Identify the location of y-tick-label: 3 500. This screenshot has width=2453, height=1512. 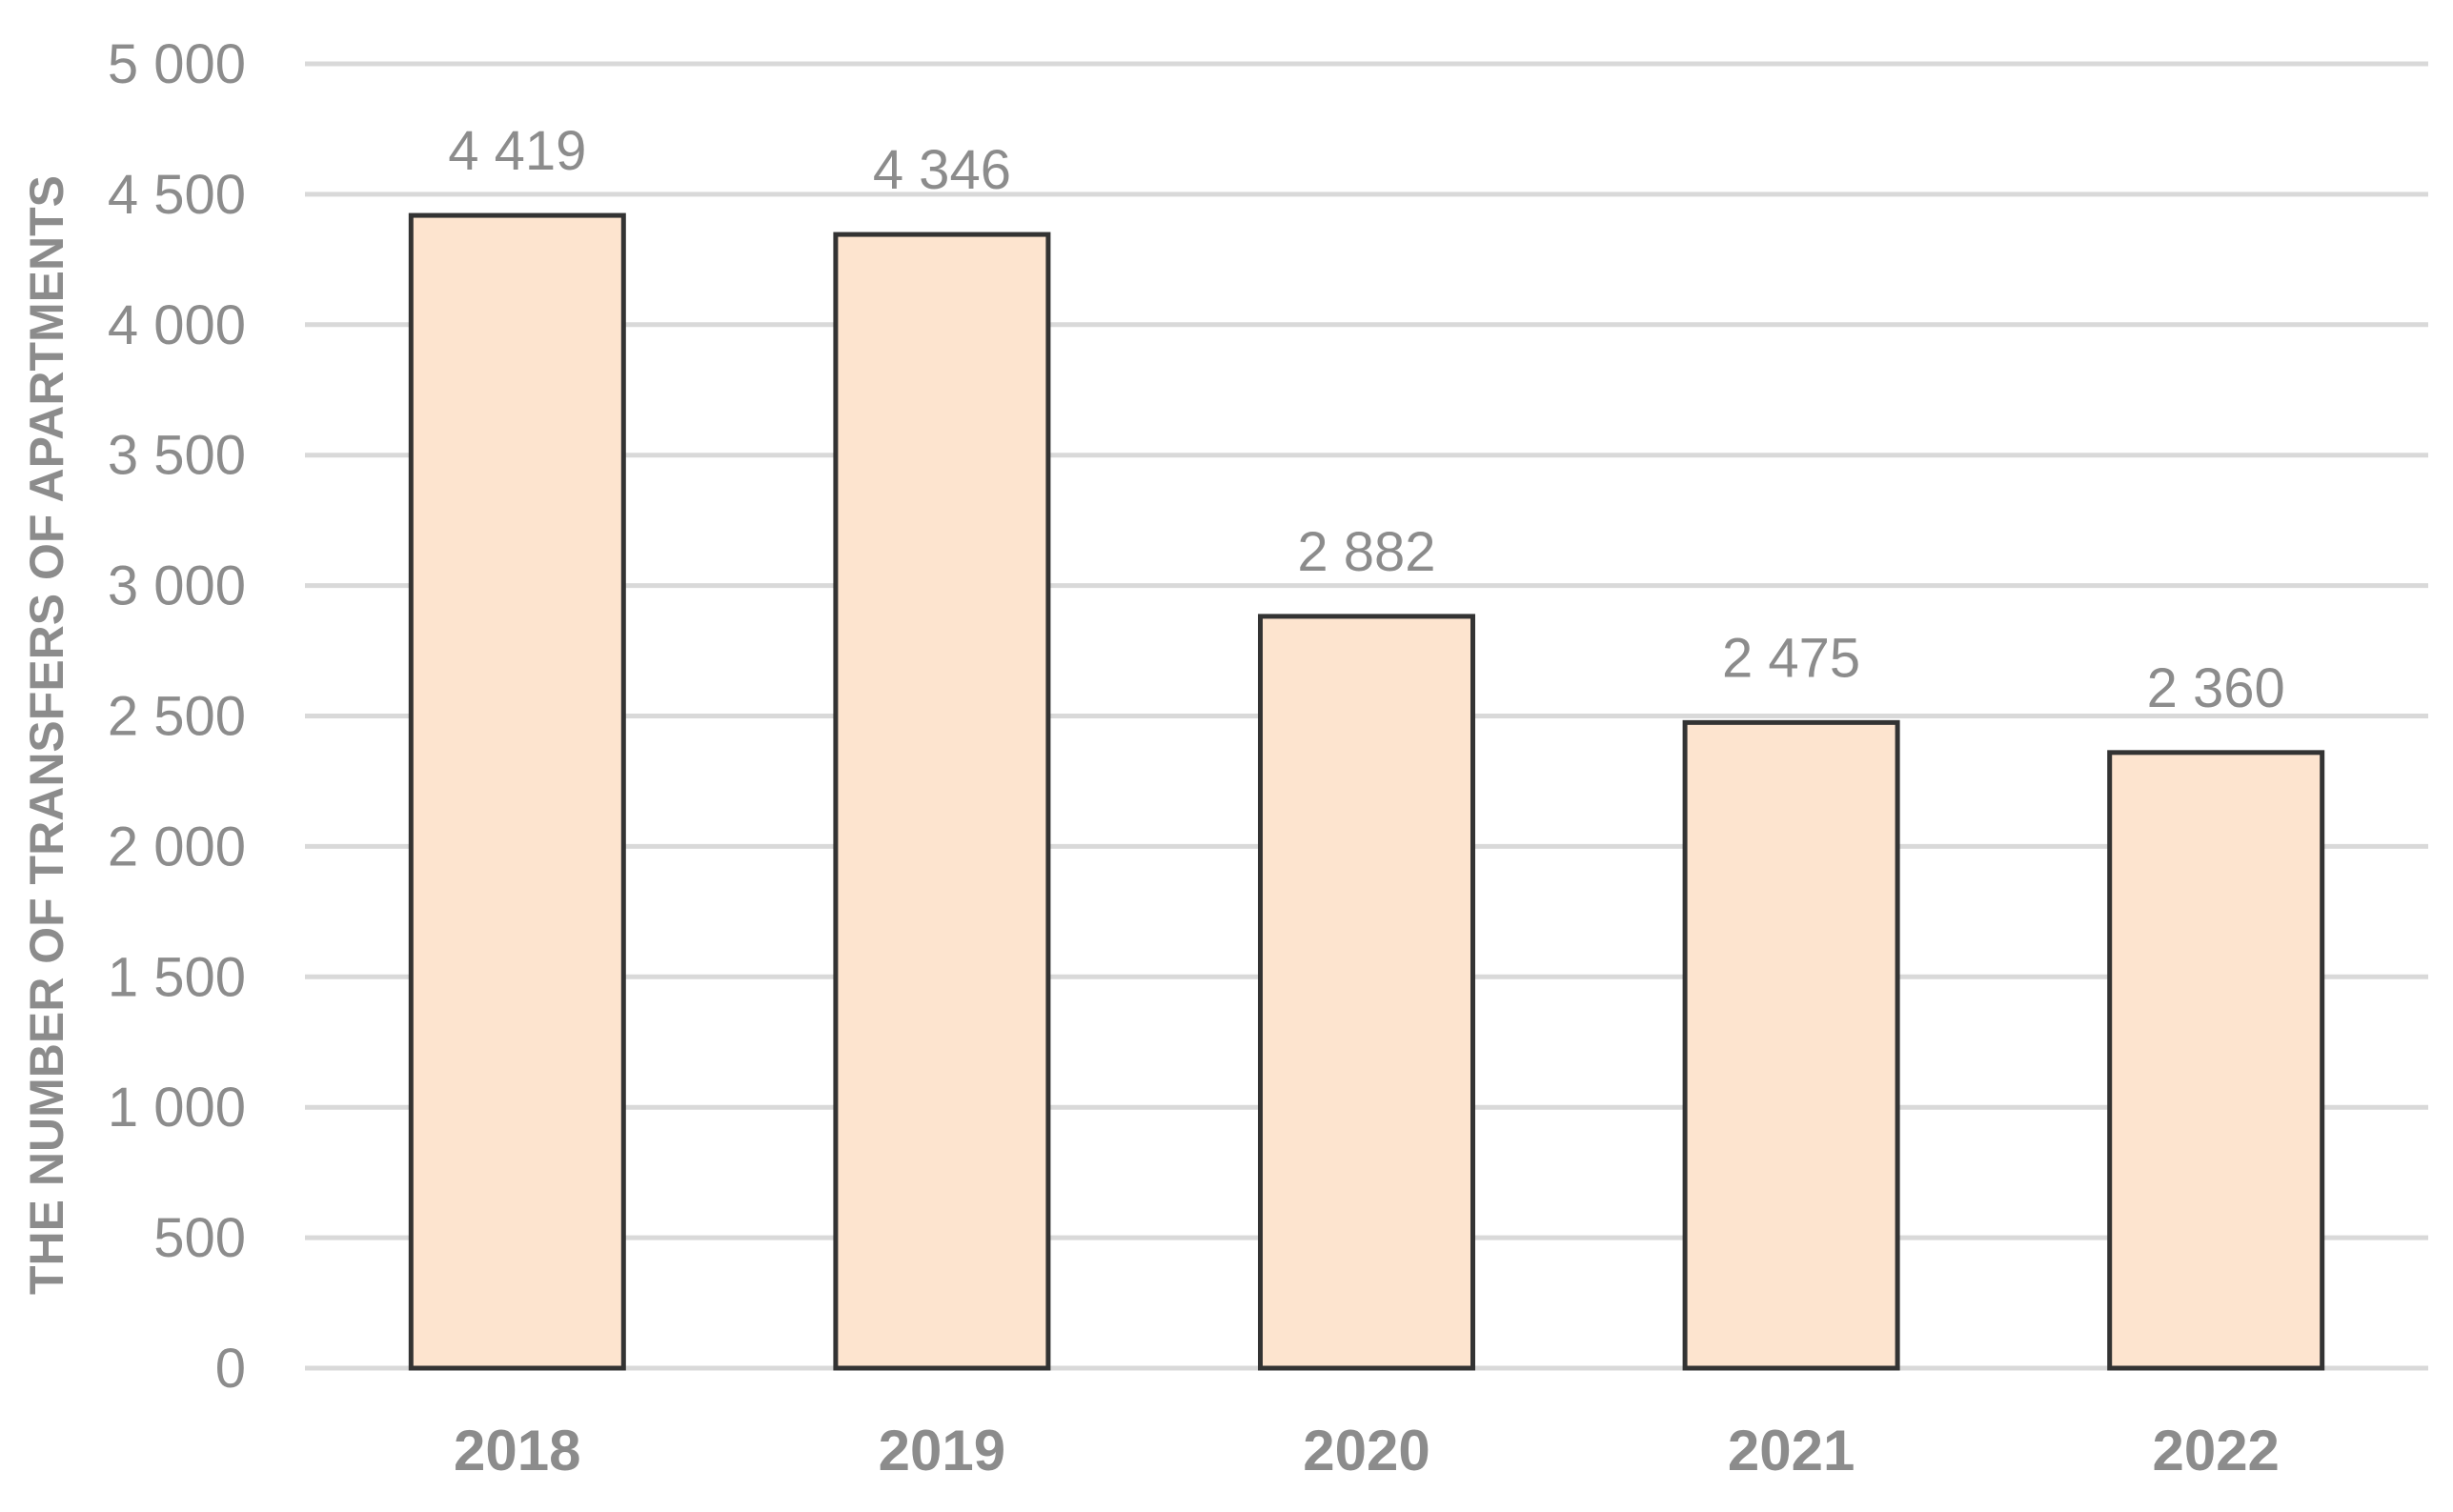
(177, 456).